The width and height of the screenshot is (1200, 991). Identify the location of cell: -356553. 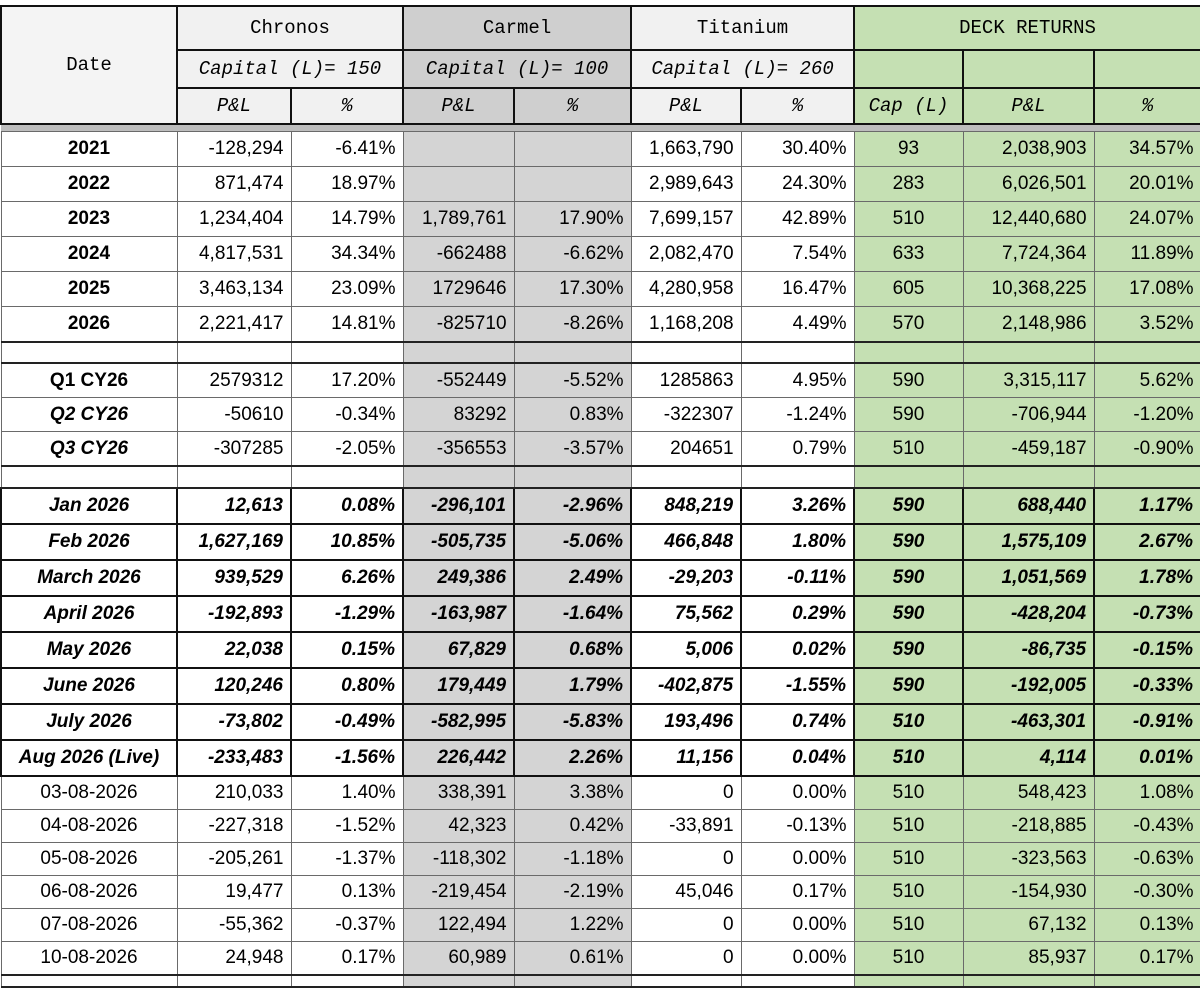
(458, 449).